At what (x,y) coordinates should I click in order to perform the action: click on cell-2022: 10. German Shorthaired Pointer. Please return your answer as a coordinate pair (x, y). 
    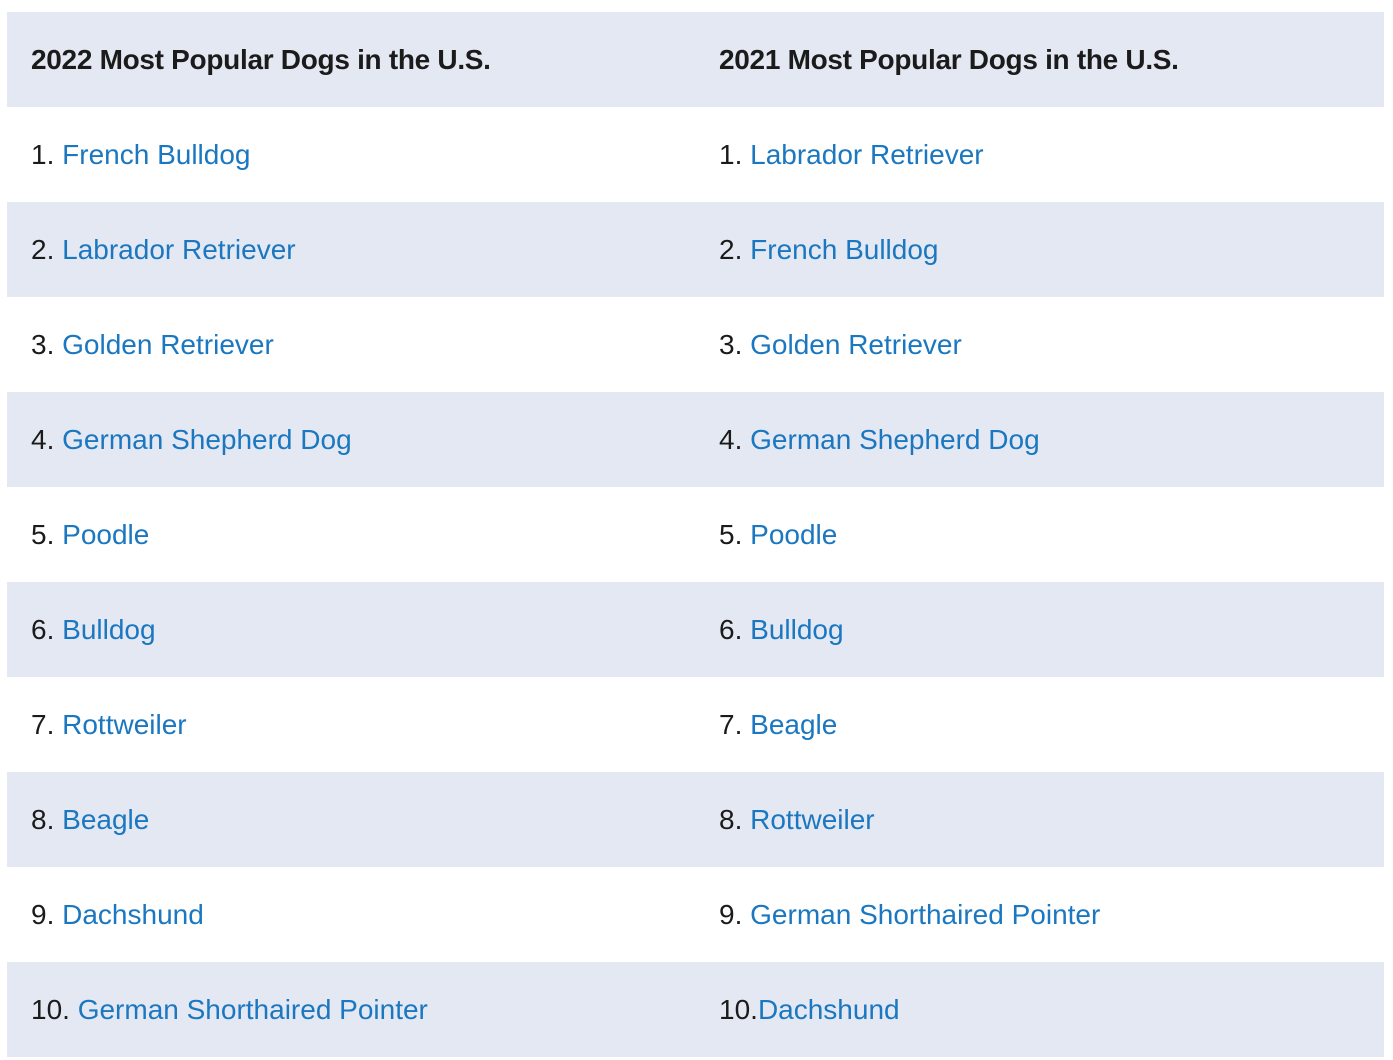
    Looking at the image, I should click on (351, 1009).